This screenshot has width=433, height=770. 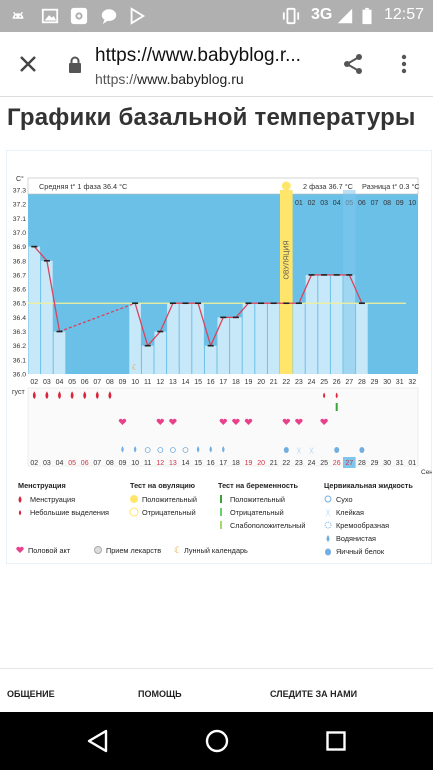 I want to click on legend-eggwhite-icon, so click(x=328, y=552).